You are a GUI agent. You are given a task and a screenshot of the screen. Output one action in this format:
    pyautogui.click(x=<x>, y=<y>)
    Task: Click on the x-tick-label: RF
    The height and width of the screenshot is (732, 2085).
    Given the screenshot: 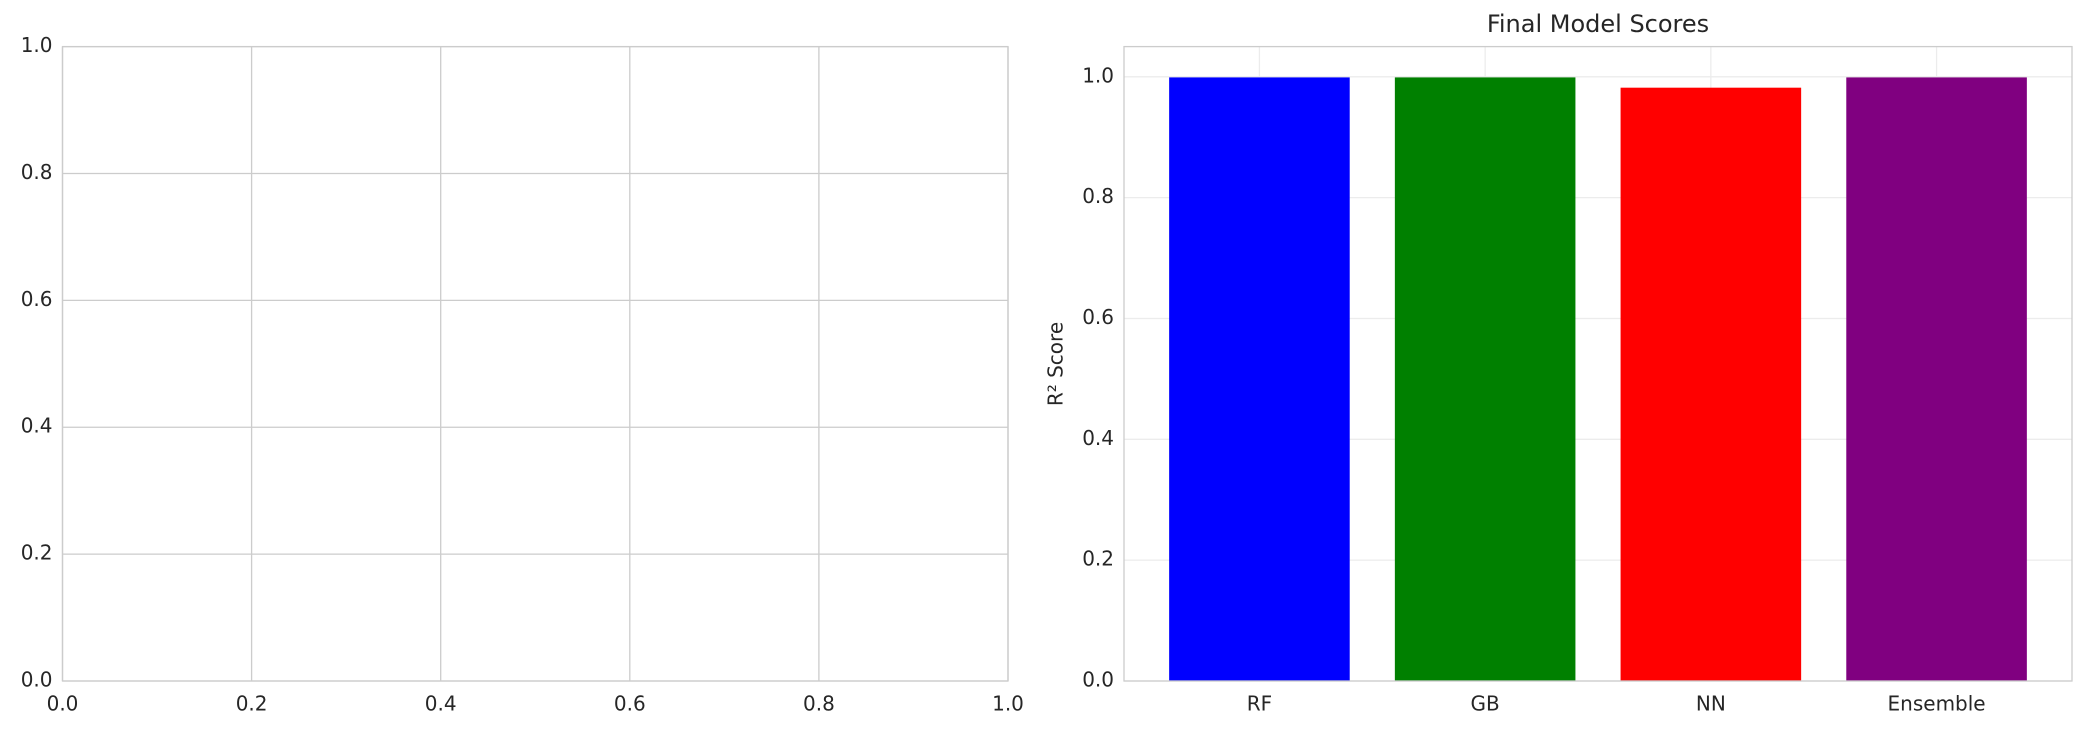 What is the action you would take?
    pyautogui.click(x=1259, y=704)
    